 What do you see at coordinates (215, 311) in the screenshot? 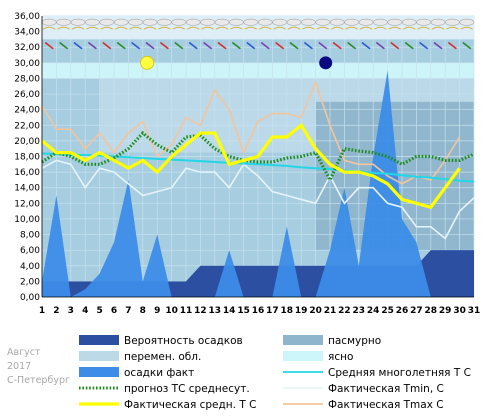
I see `x-tick-label: 13` at bounding box center [215, 311].